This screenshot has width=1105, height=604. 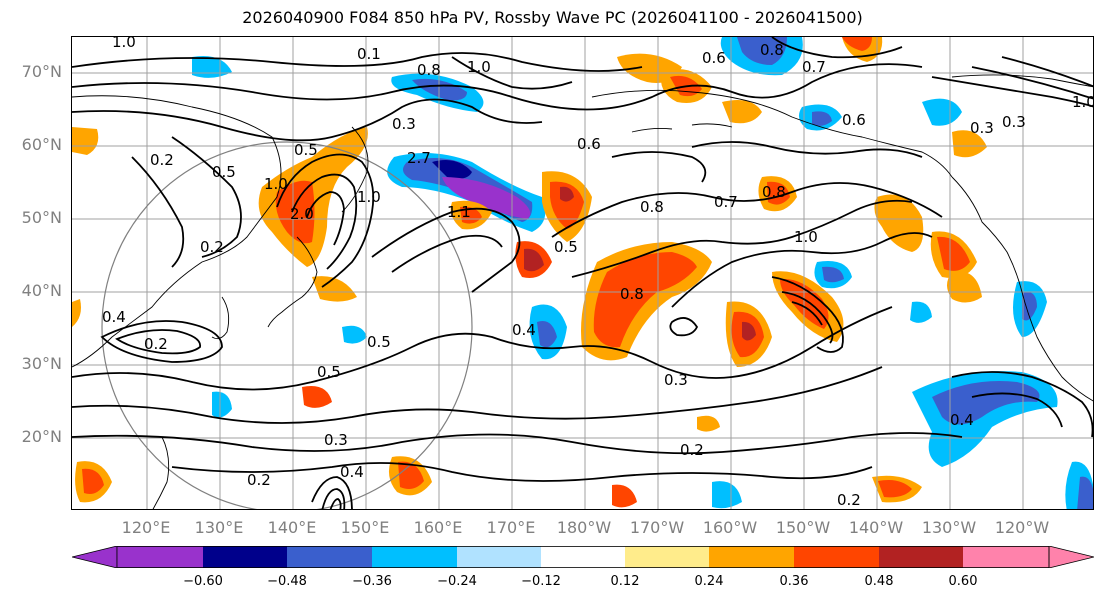 I want to click on colorbar-low-extend, so click(x=95, y=557).